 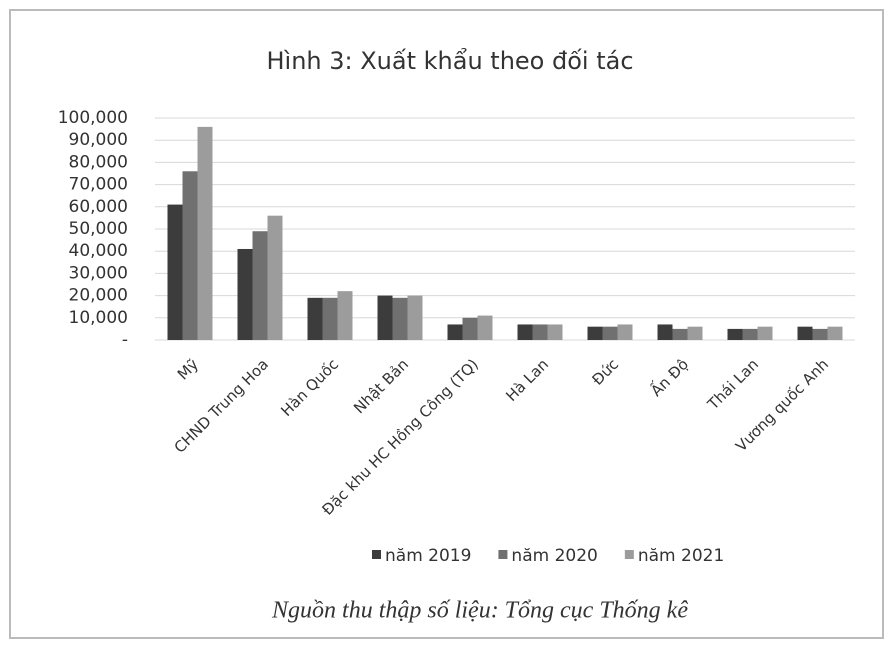 I want to click on legend-label: năm 2019, so click(x=428, y=556).